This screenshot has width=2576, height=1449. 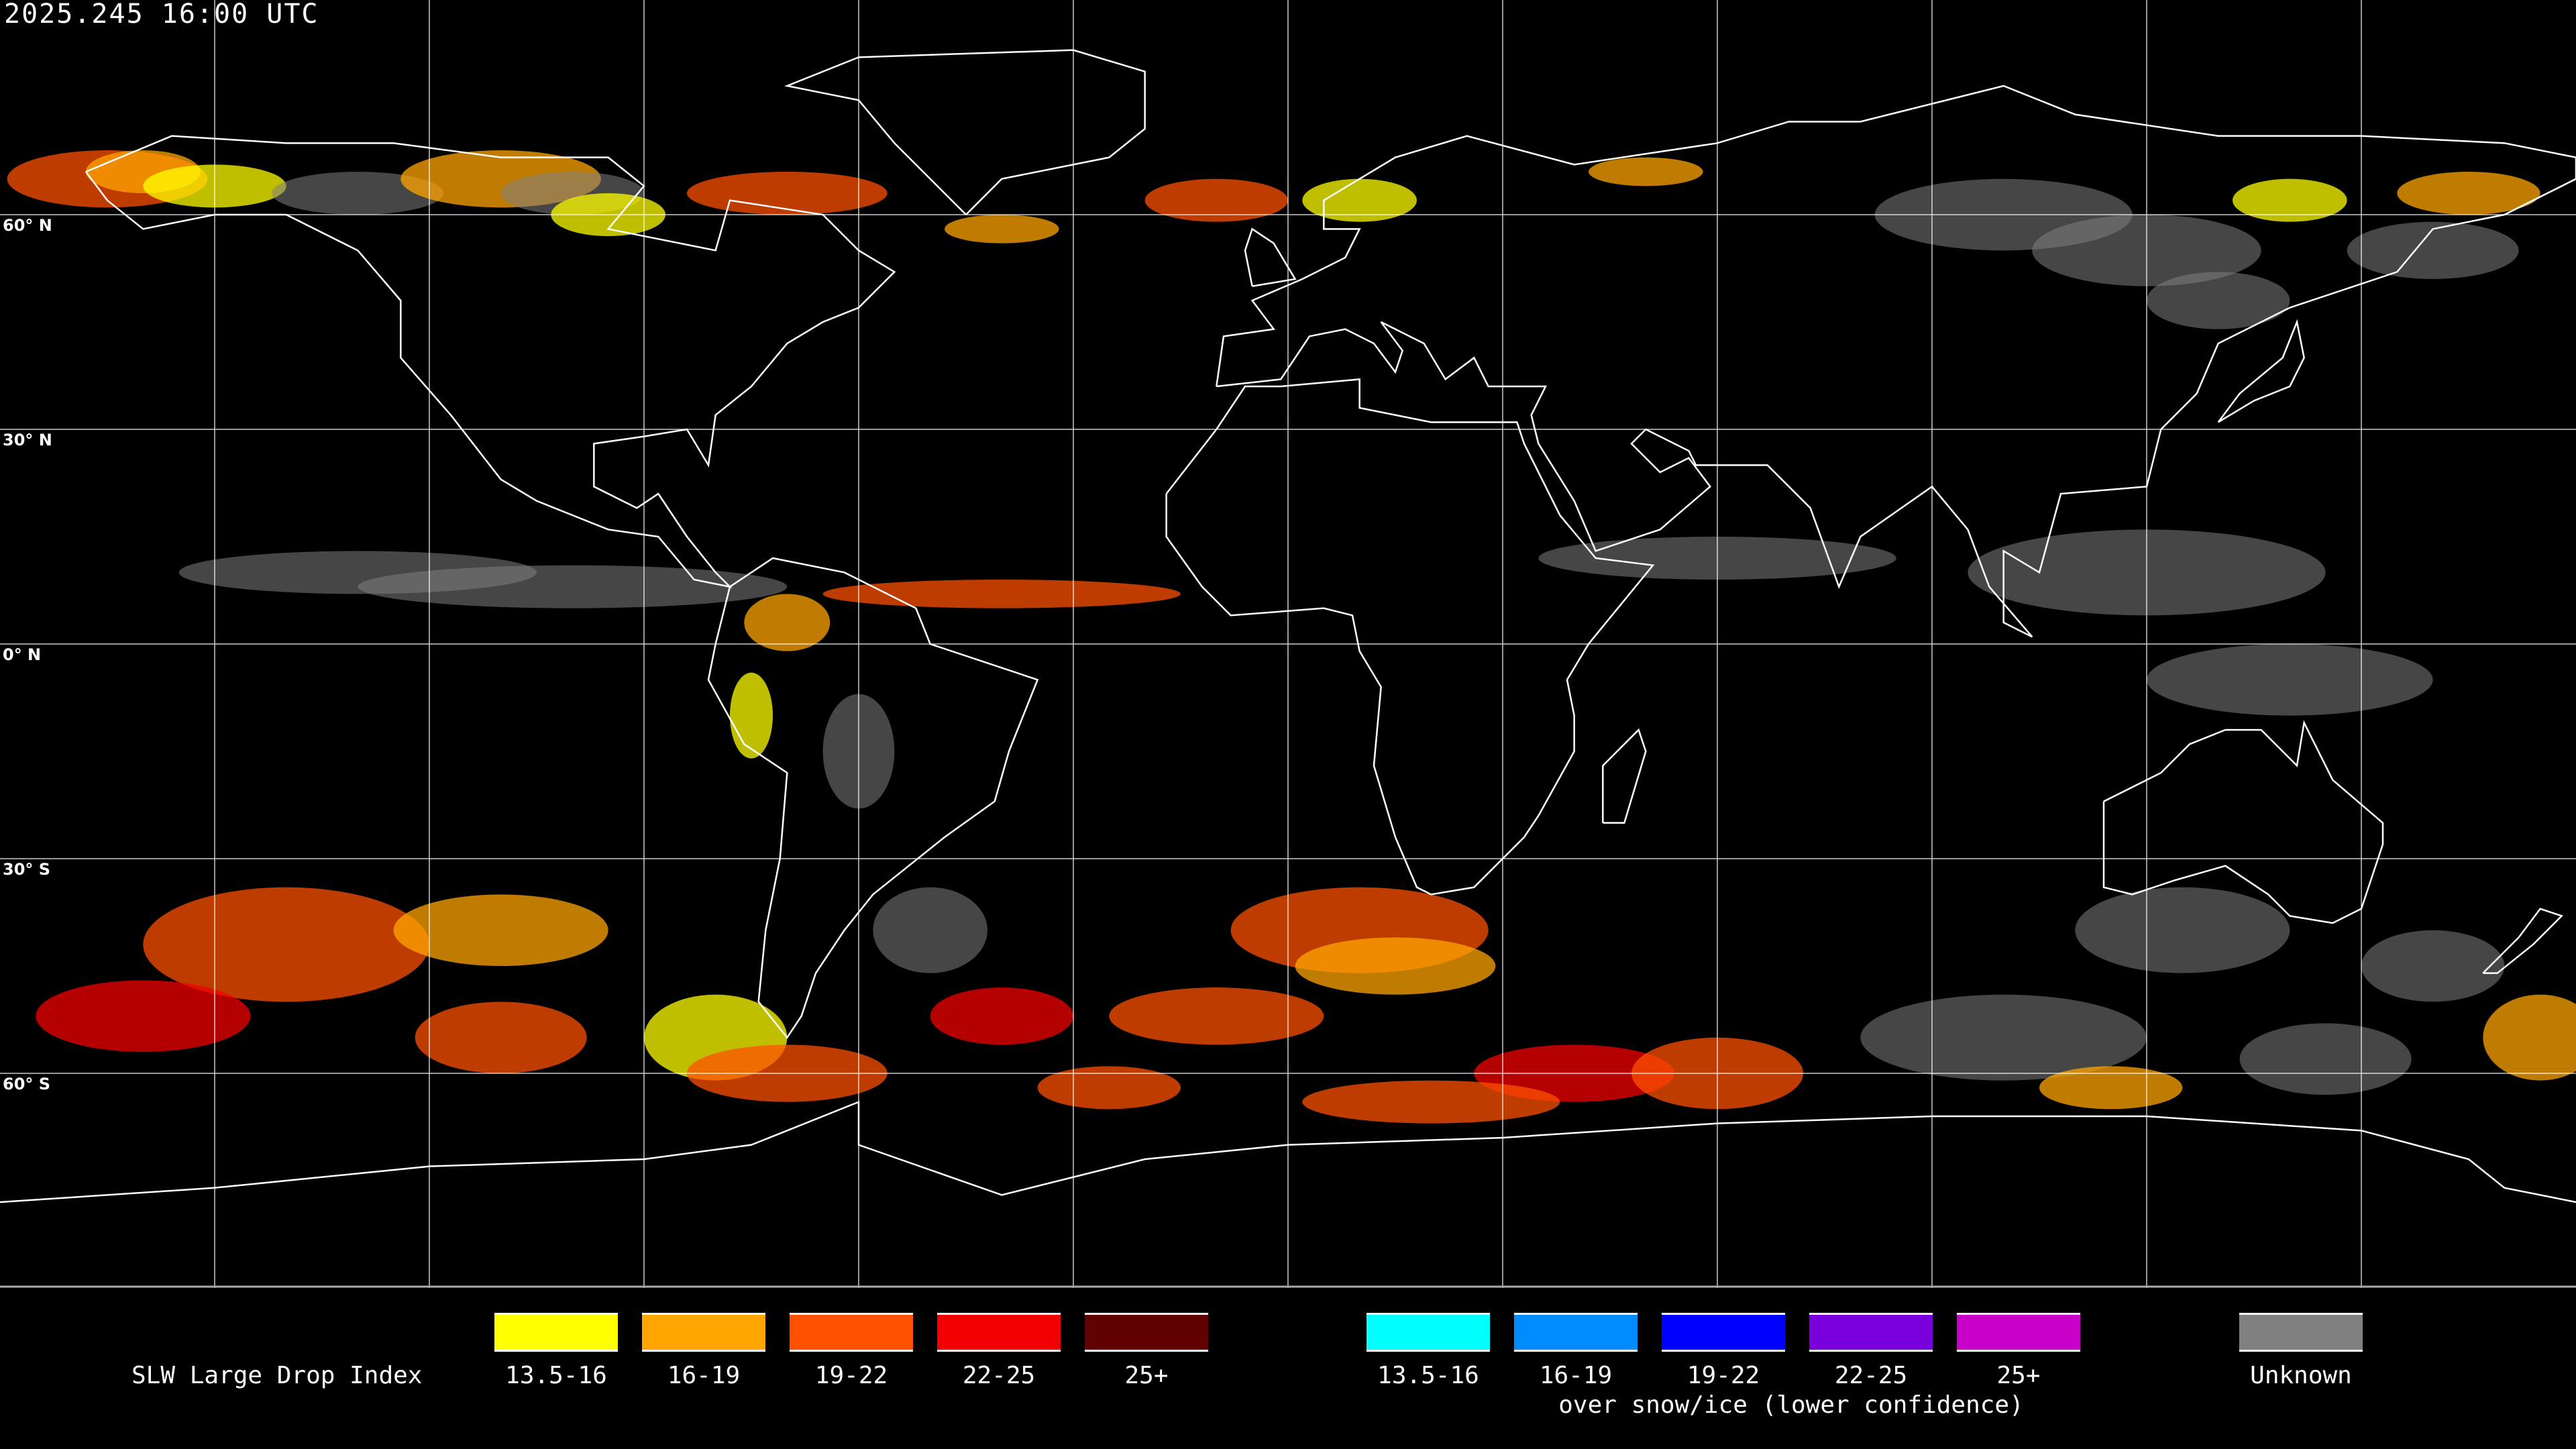 I want to click on coastline-northamerica, so click(x=490, y=361).